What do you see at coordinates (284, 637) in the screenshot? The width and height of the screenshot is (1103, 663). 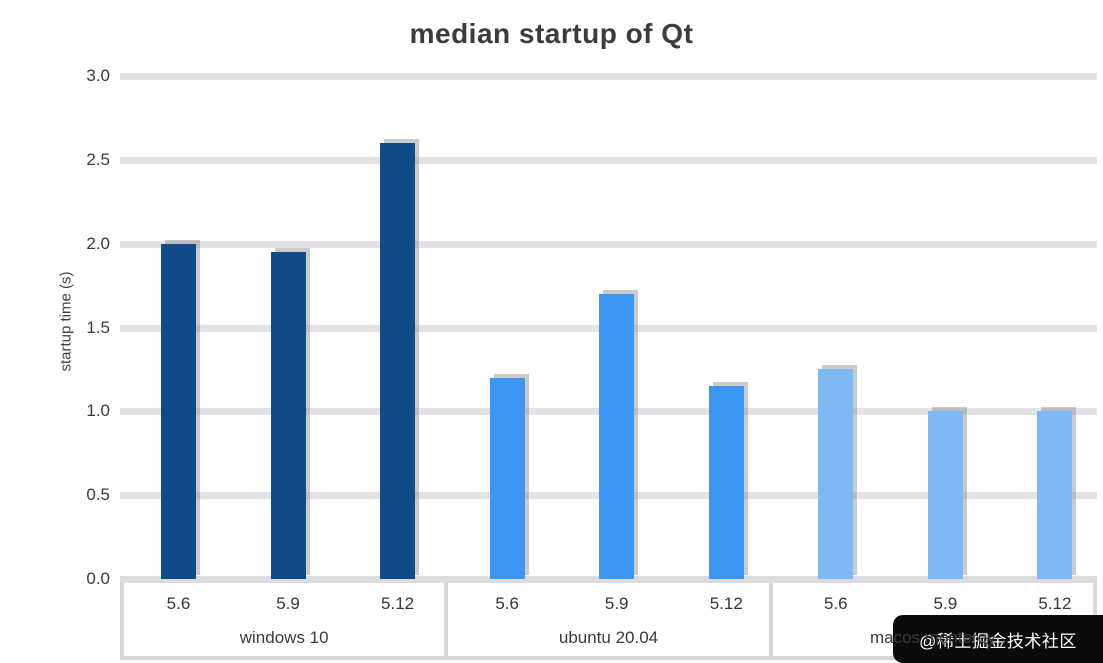 I see `category-group-label: windows 10` at bounding box center [284, 637].